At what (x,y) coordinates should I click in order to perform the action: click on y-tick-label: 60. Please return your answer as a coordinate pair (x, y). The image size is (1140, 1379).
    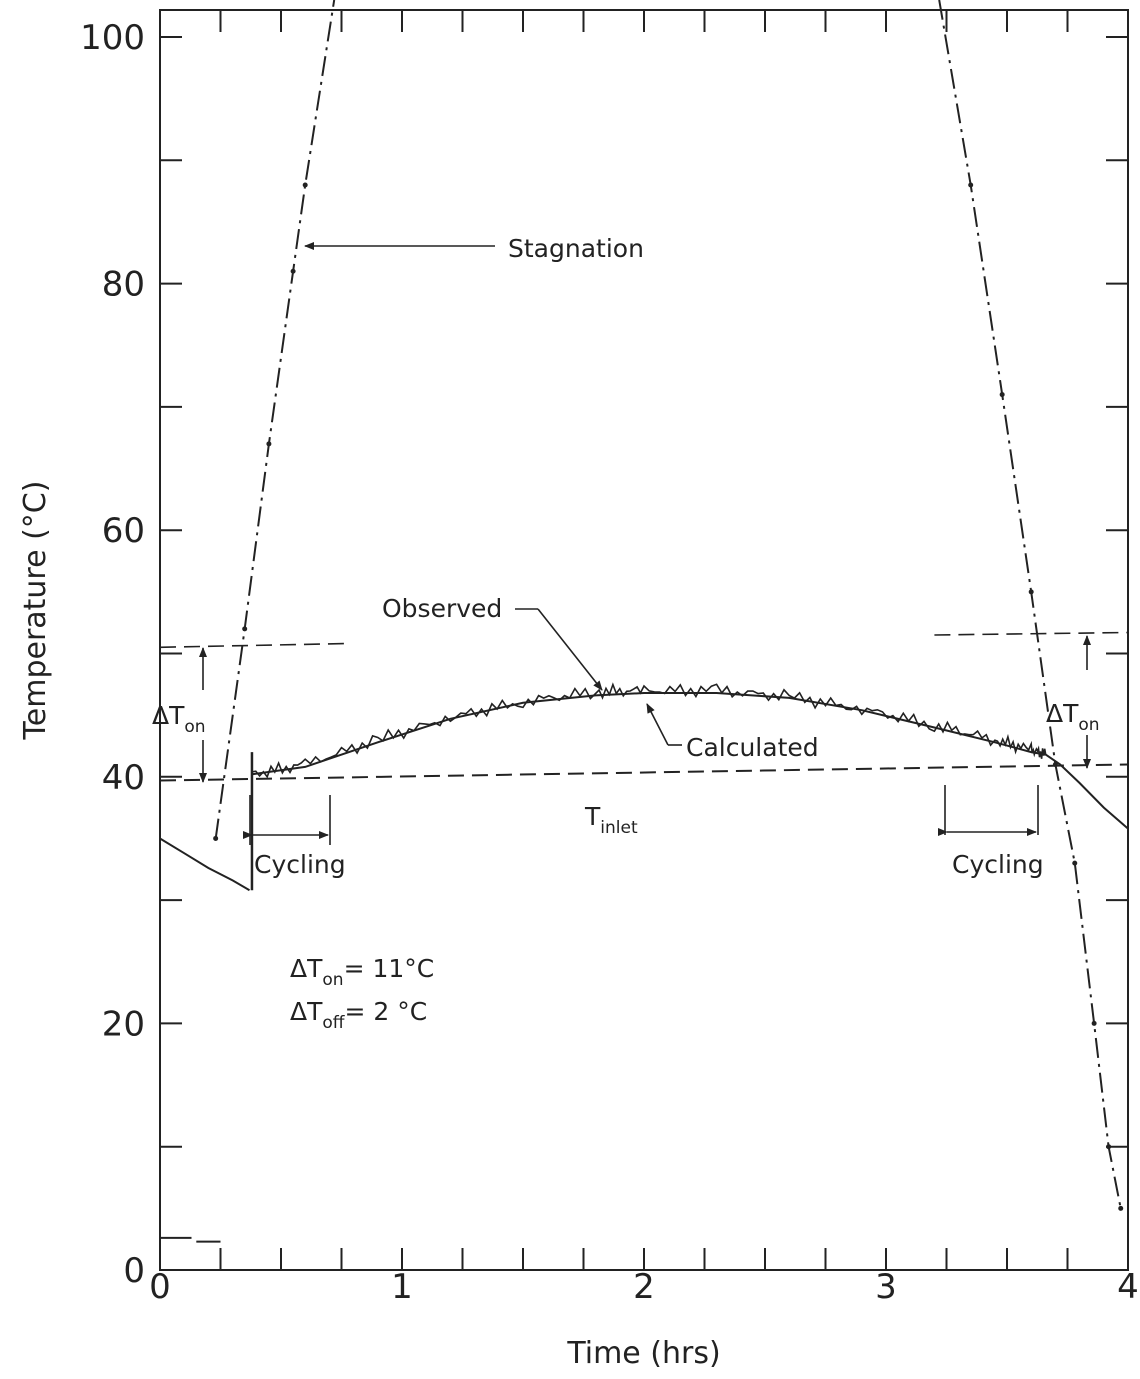
    Looking at the image, I should click on (123, 531).